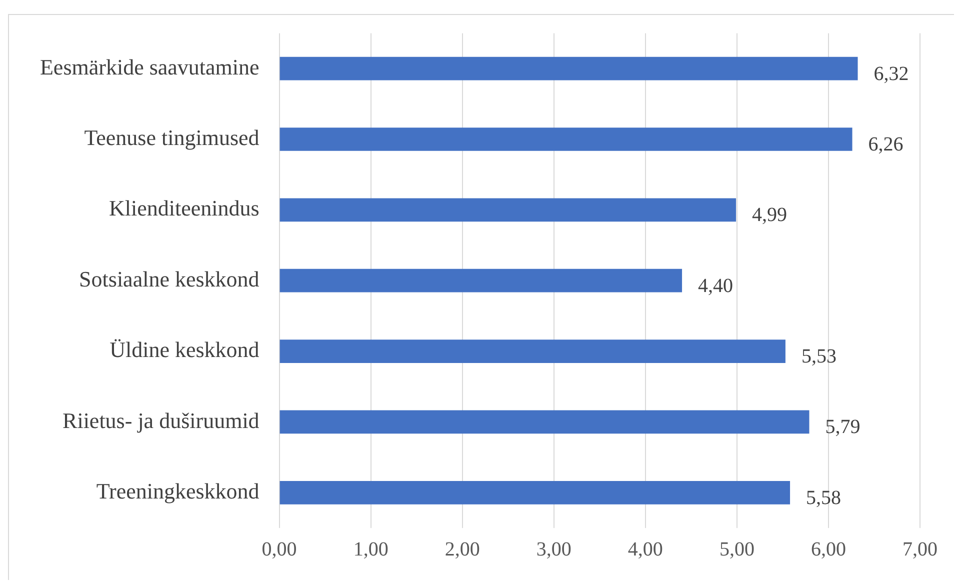 The height and width of the screenshot is (582, 956). I want to click on y-tick-label: Eesmärkide saavutamine, so click(150, 67).